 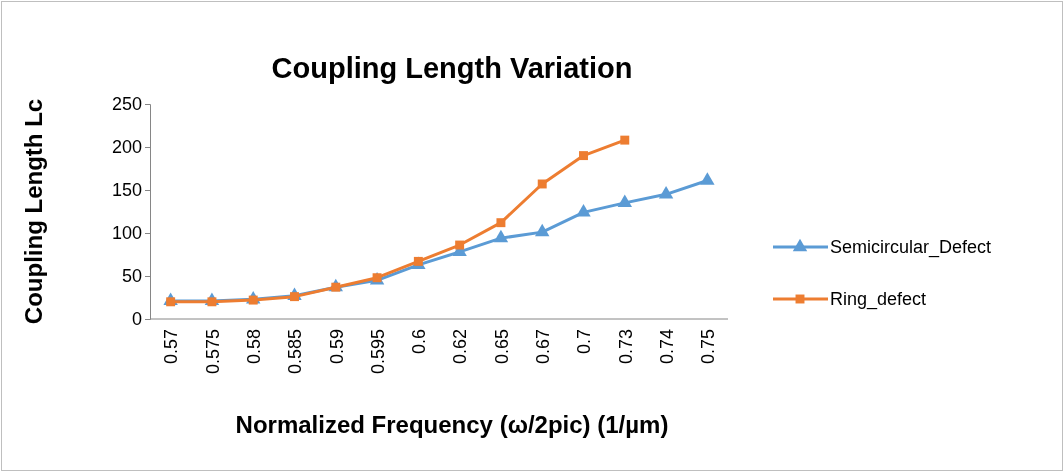 I want to click on y-tick-label: 200, so click(x=126, y=147).